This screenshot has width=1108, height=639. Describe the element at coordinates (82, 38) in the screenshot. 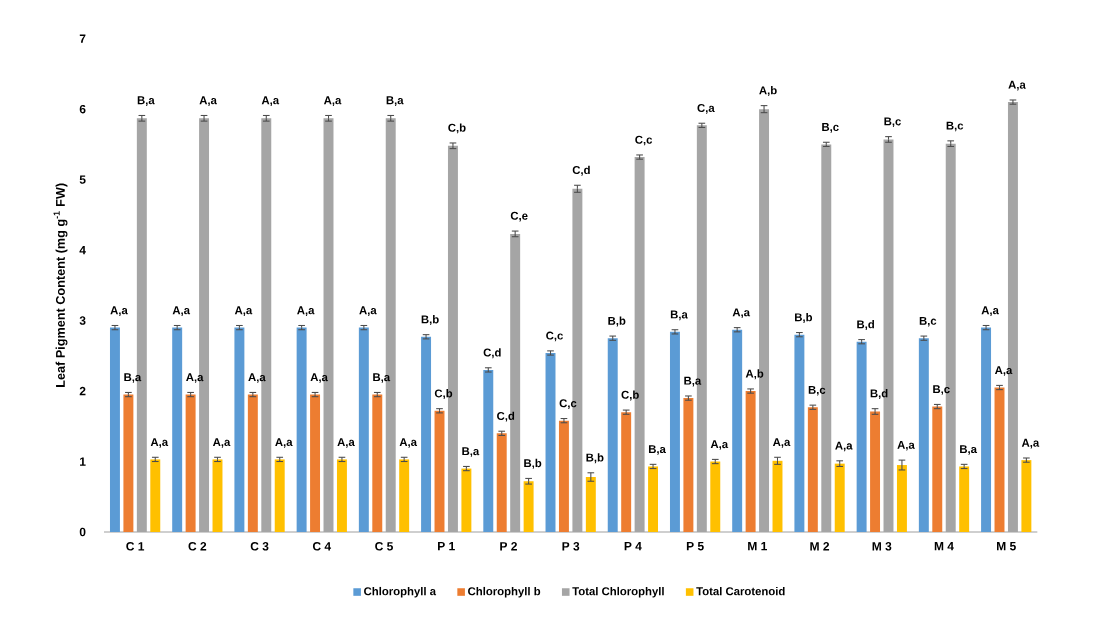

I see `y-tick-label: 7` at that location.